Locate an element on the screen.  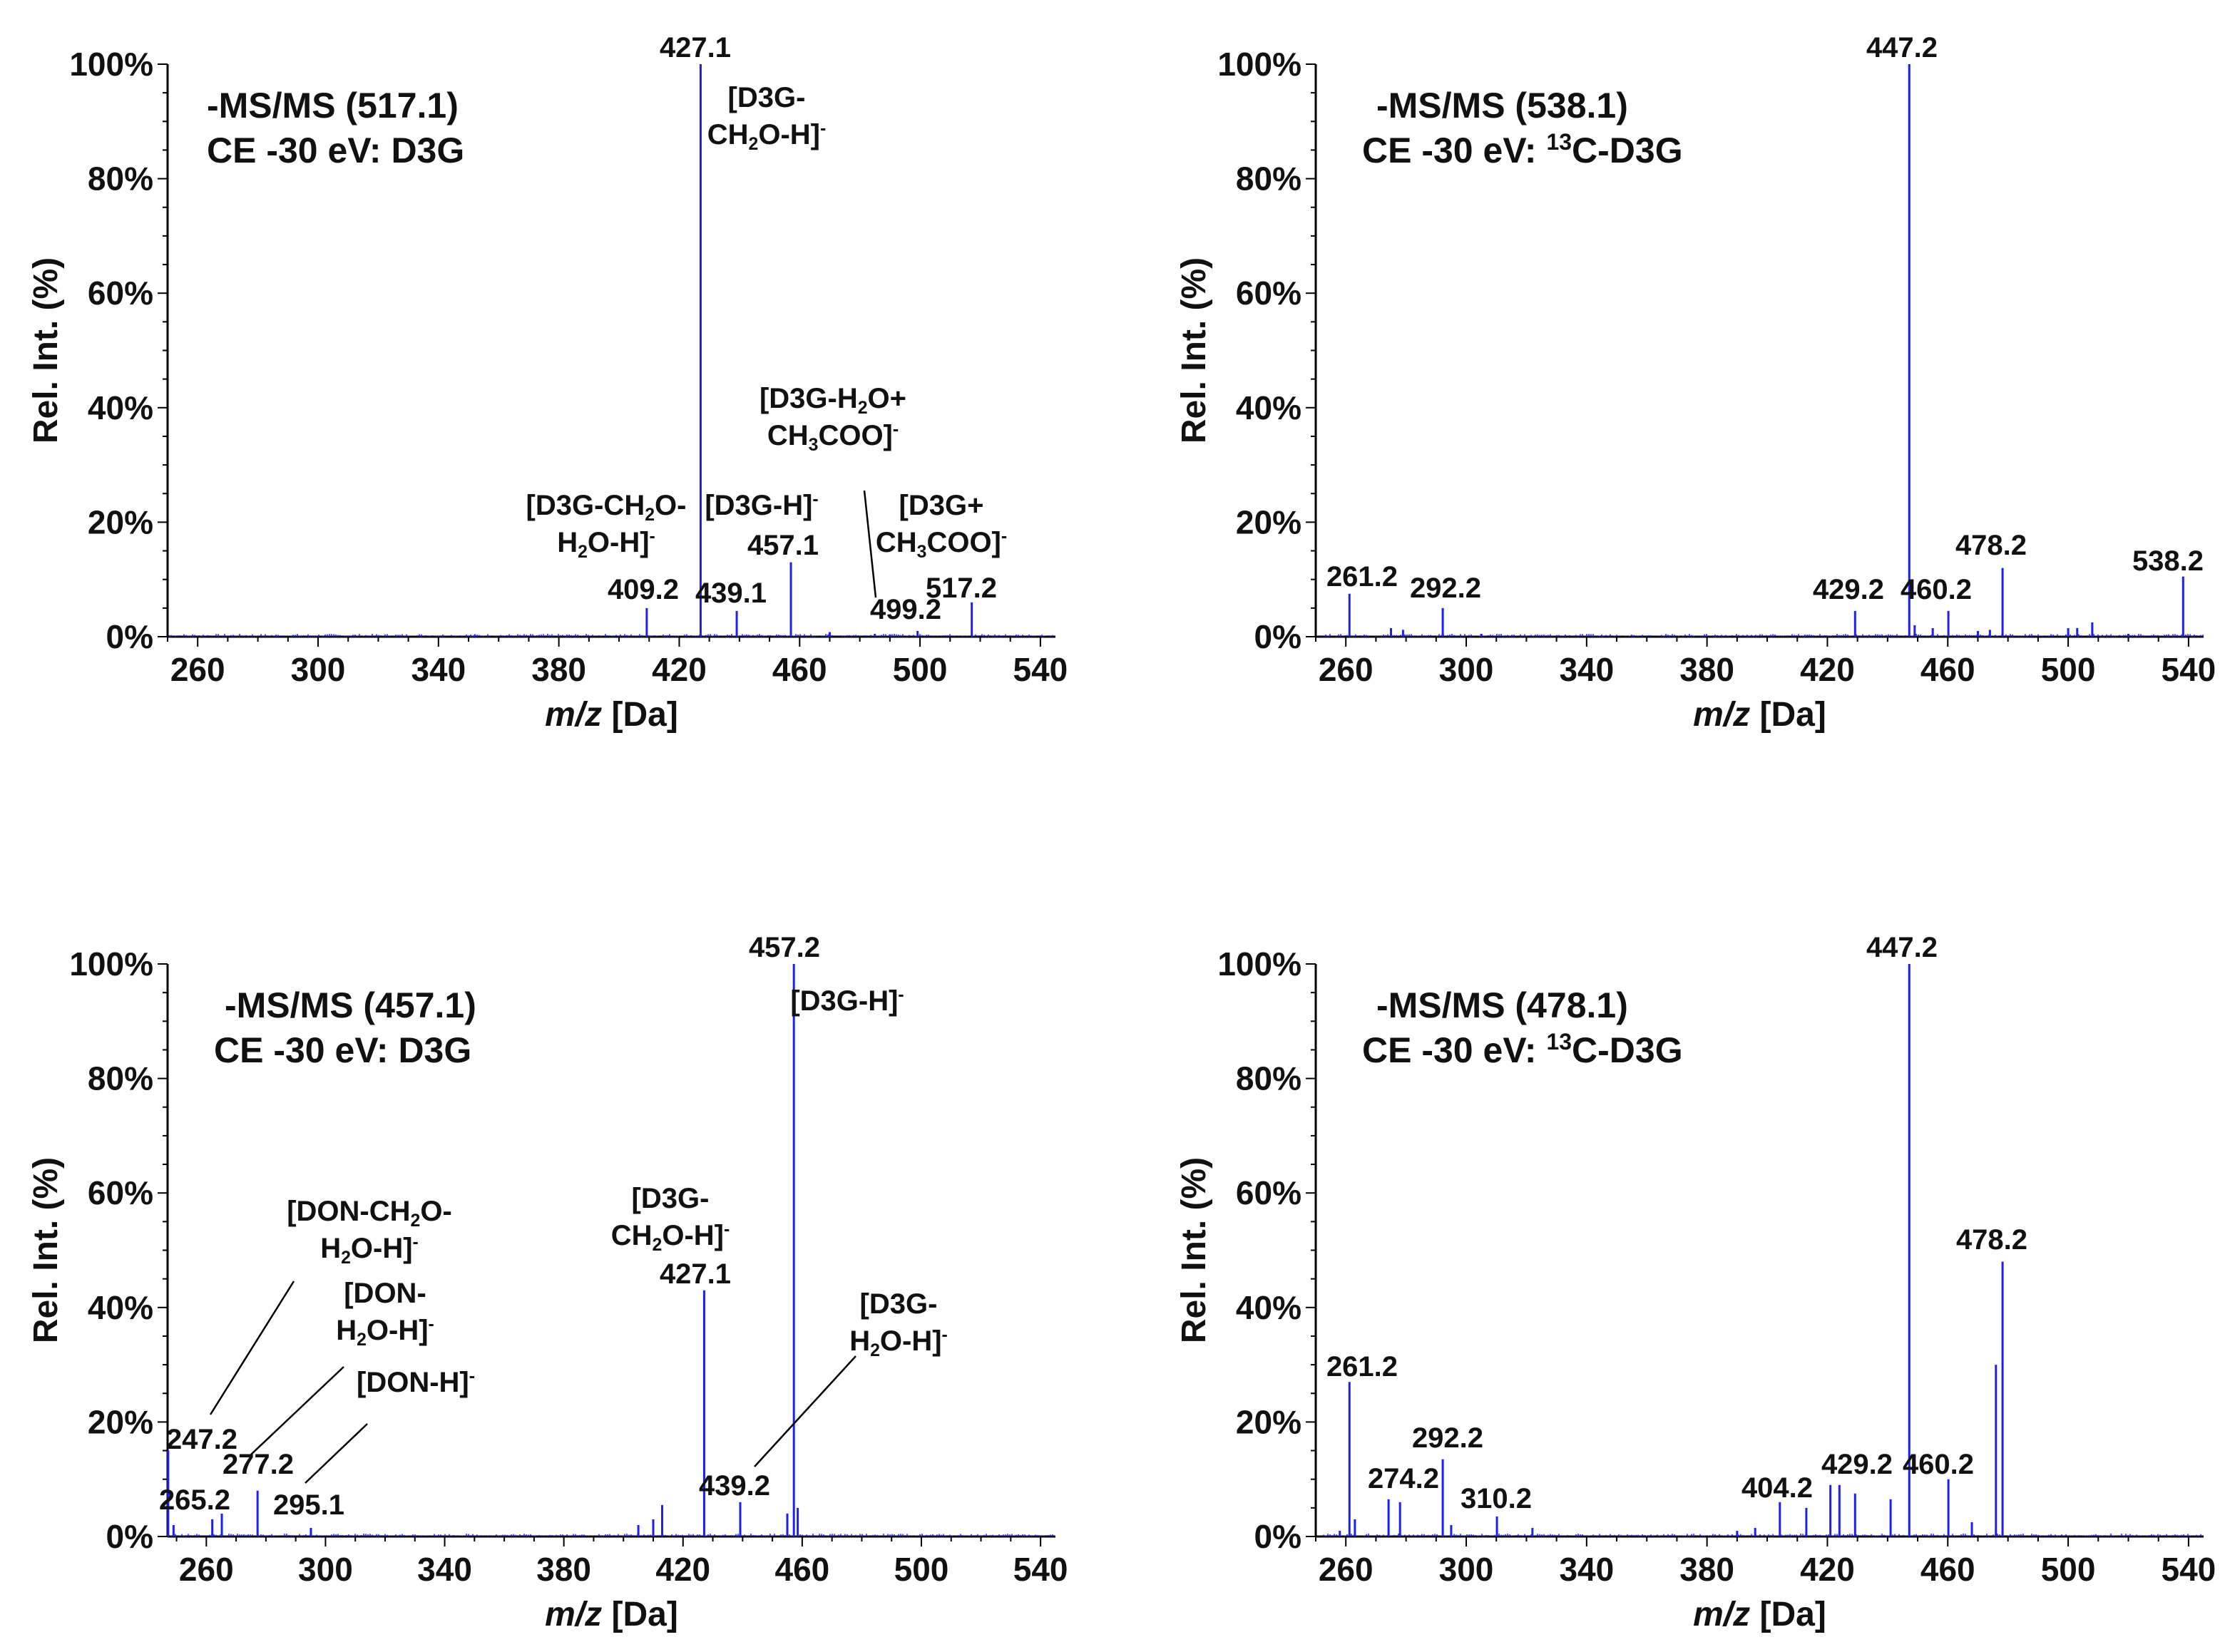
peak-label: 427.1 is located at coordinates (695, 47).